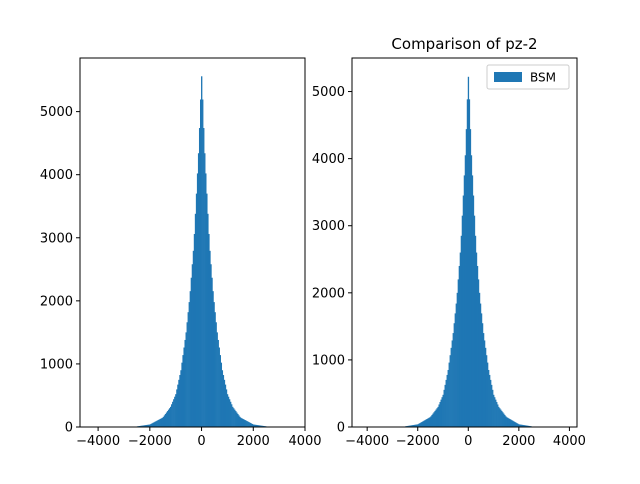  Describe the element at coordinates (464, 44) in the screenshot. I see `chart-title: Comparison of pz-2` at that location.